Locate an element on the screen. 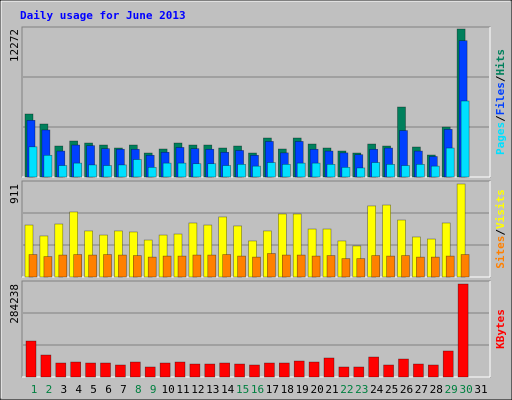 The width and height of the screenshot is (512, 400). x-tick-label: 16 is located at coordinates (257, 389).